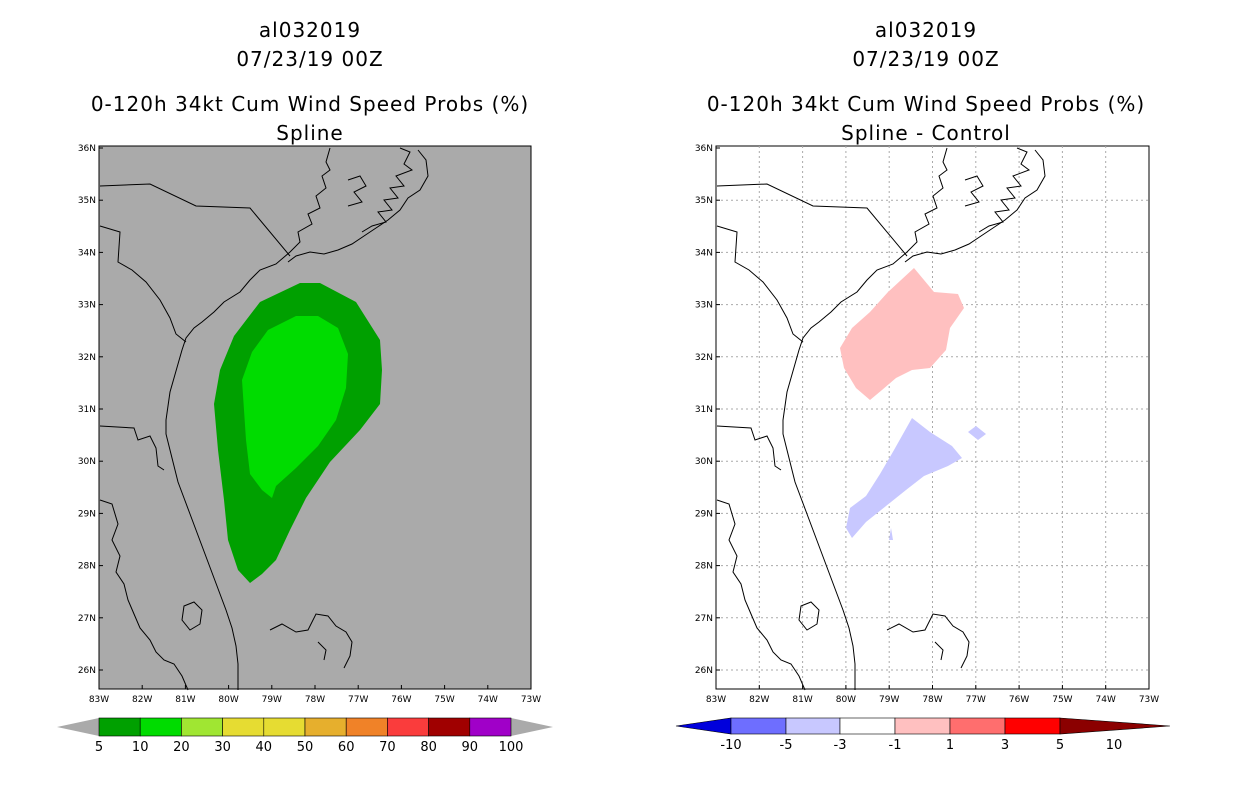 The width and height of the screenshot is (1236, 800). What do you see at coordinates (730, 745) in the screenshot?
I see `colorbar-label: -10` at bounding box center [730, 745].